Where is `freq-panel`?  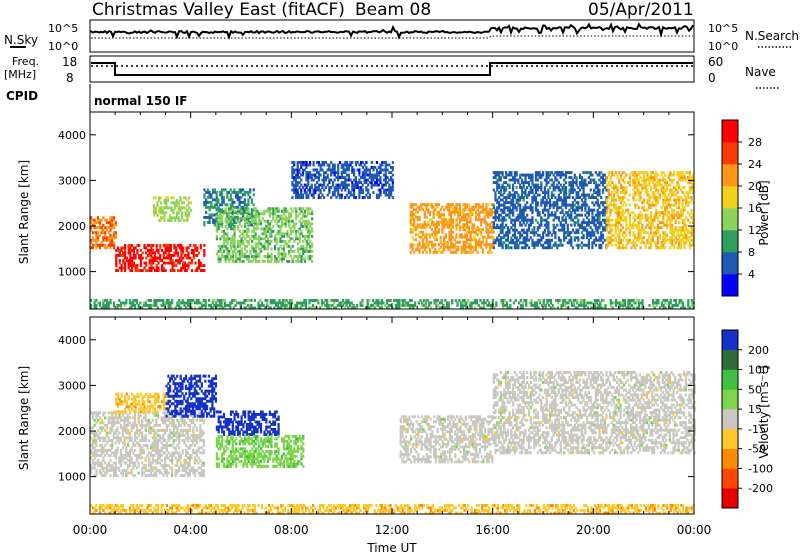
freq-panel is located at coordinates (392, 69).